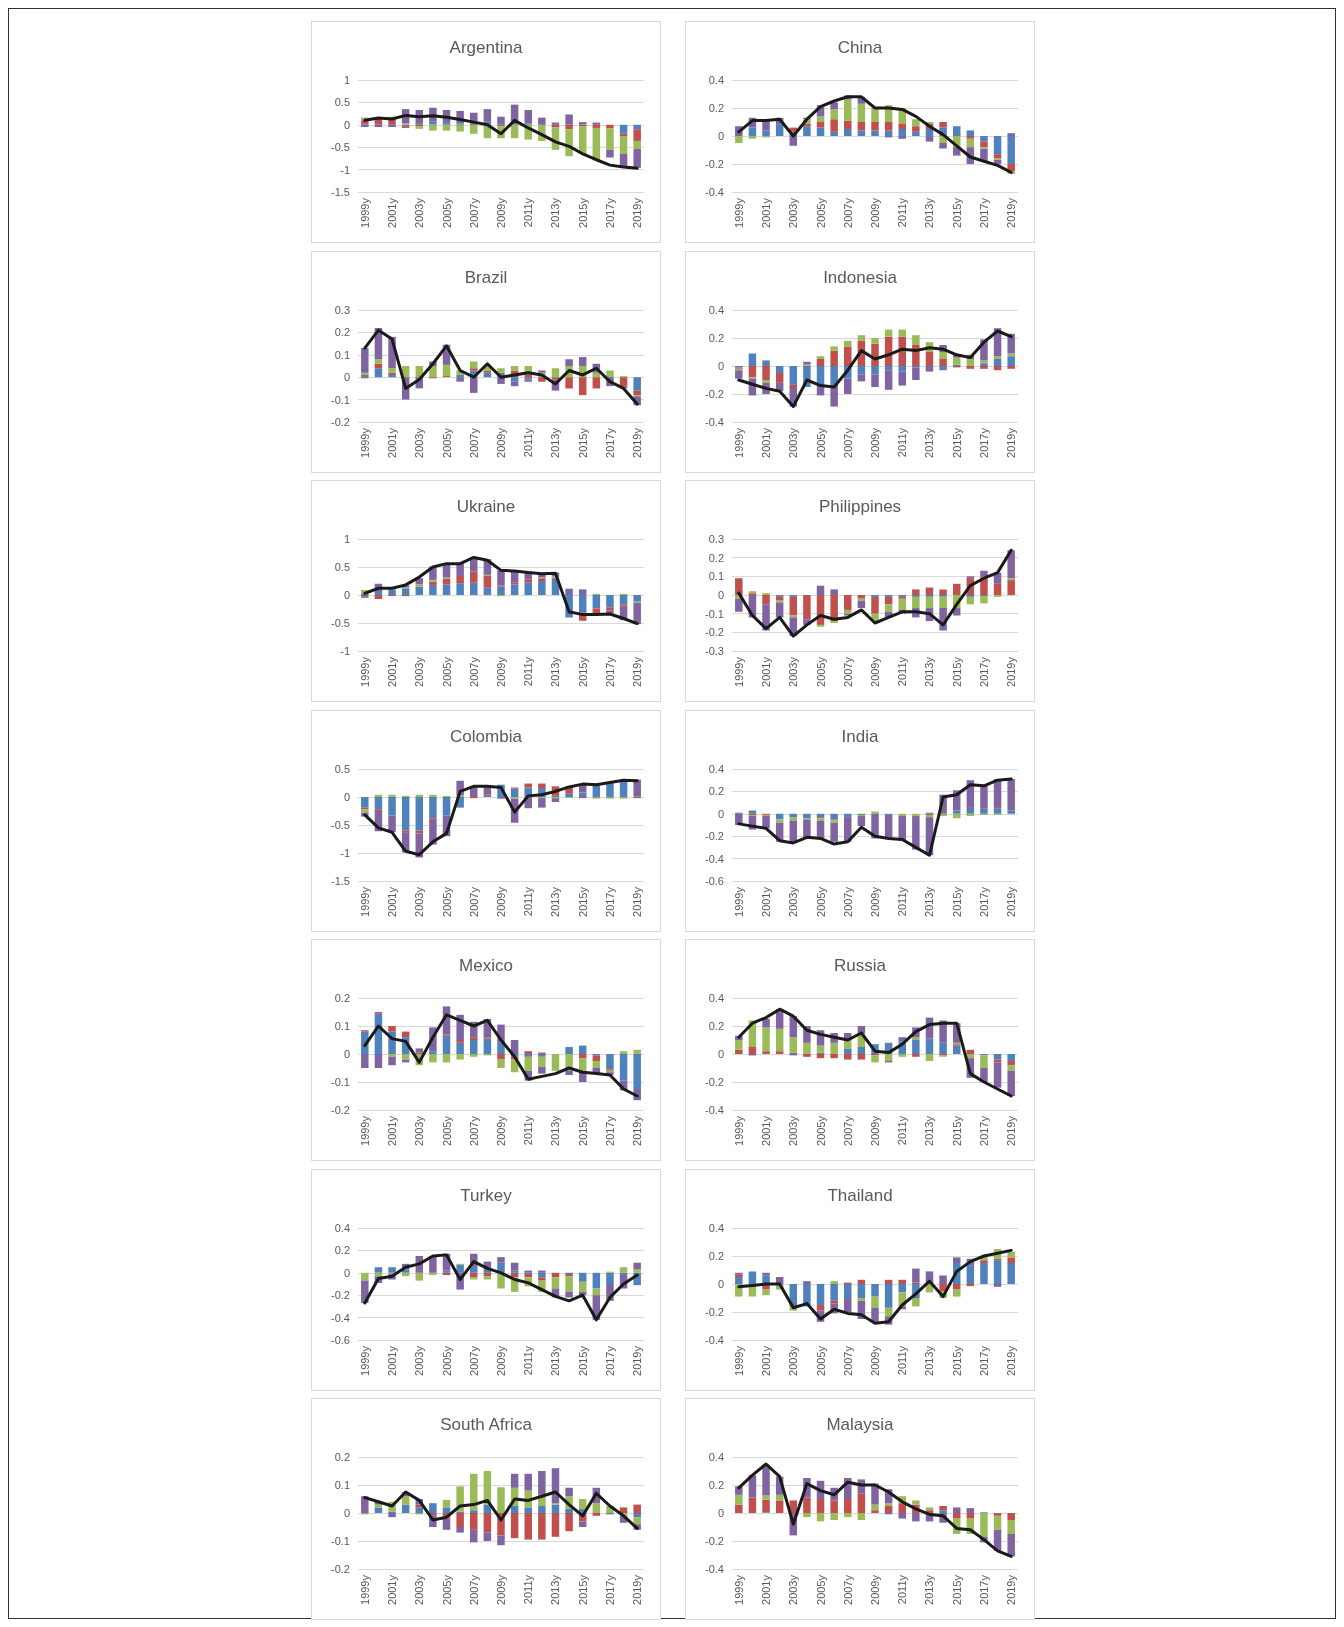  What do you see at coordinates (342, 354) in the screenshot?
I see `y-tick-label: 0.1` at bounding box center [342, 354].